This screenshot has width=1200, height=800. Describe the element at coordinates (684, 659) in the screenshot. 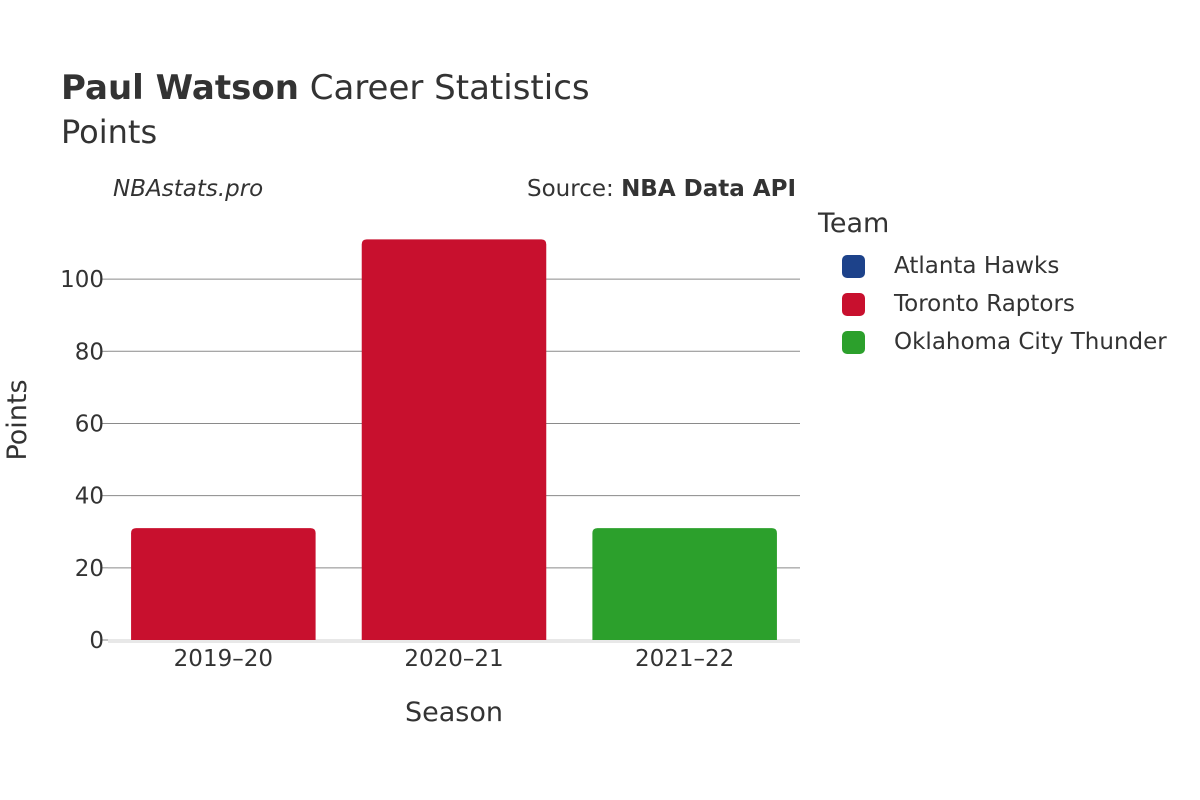

I see `x-tick-label: 2021–22` at that location.